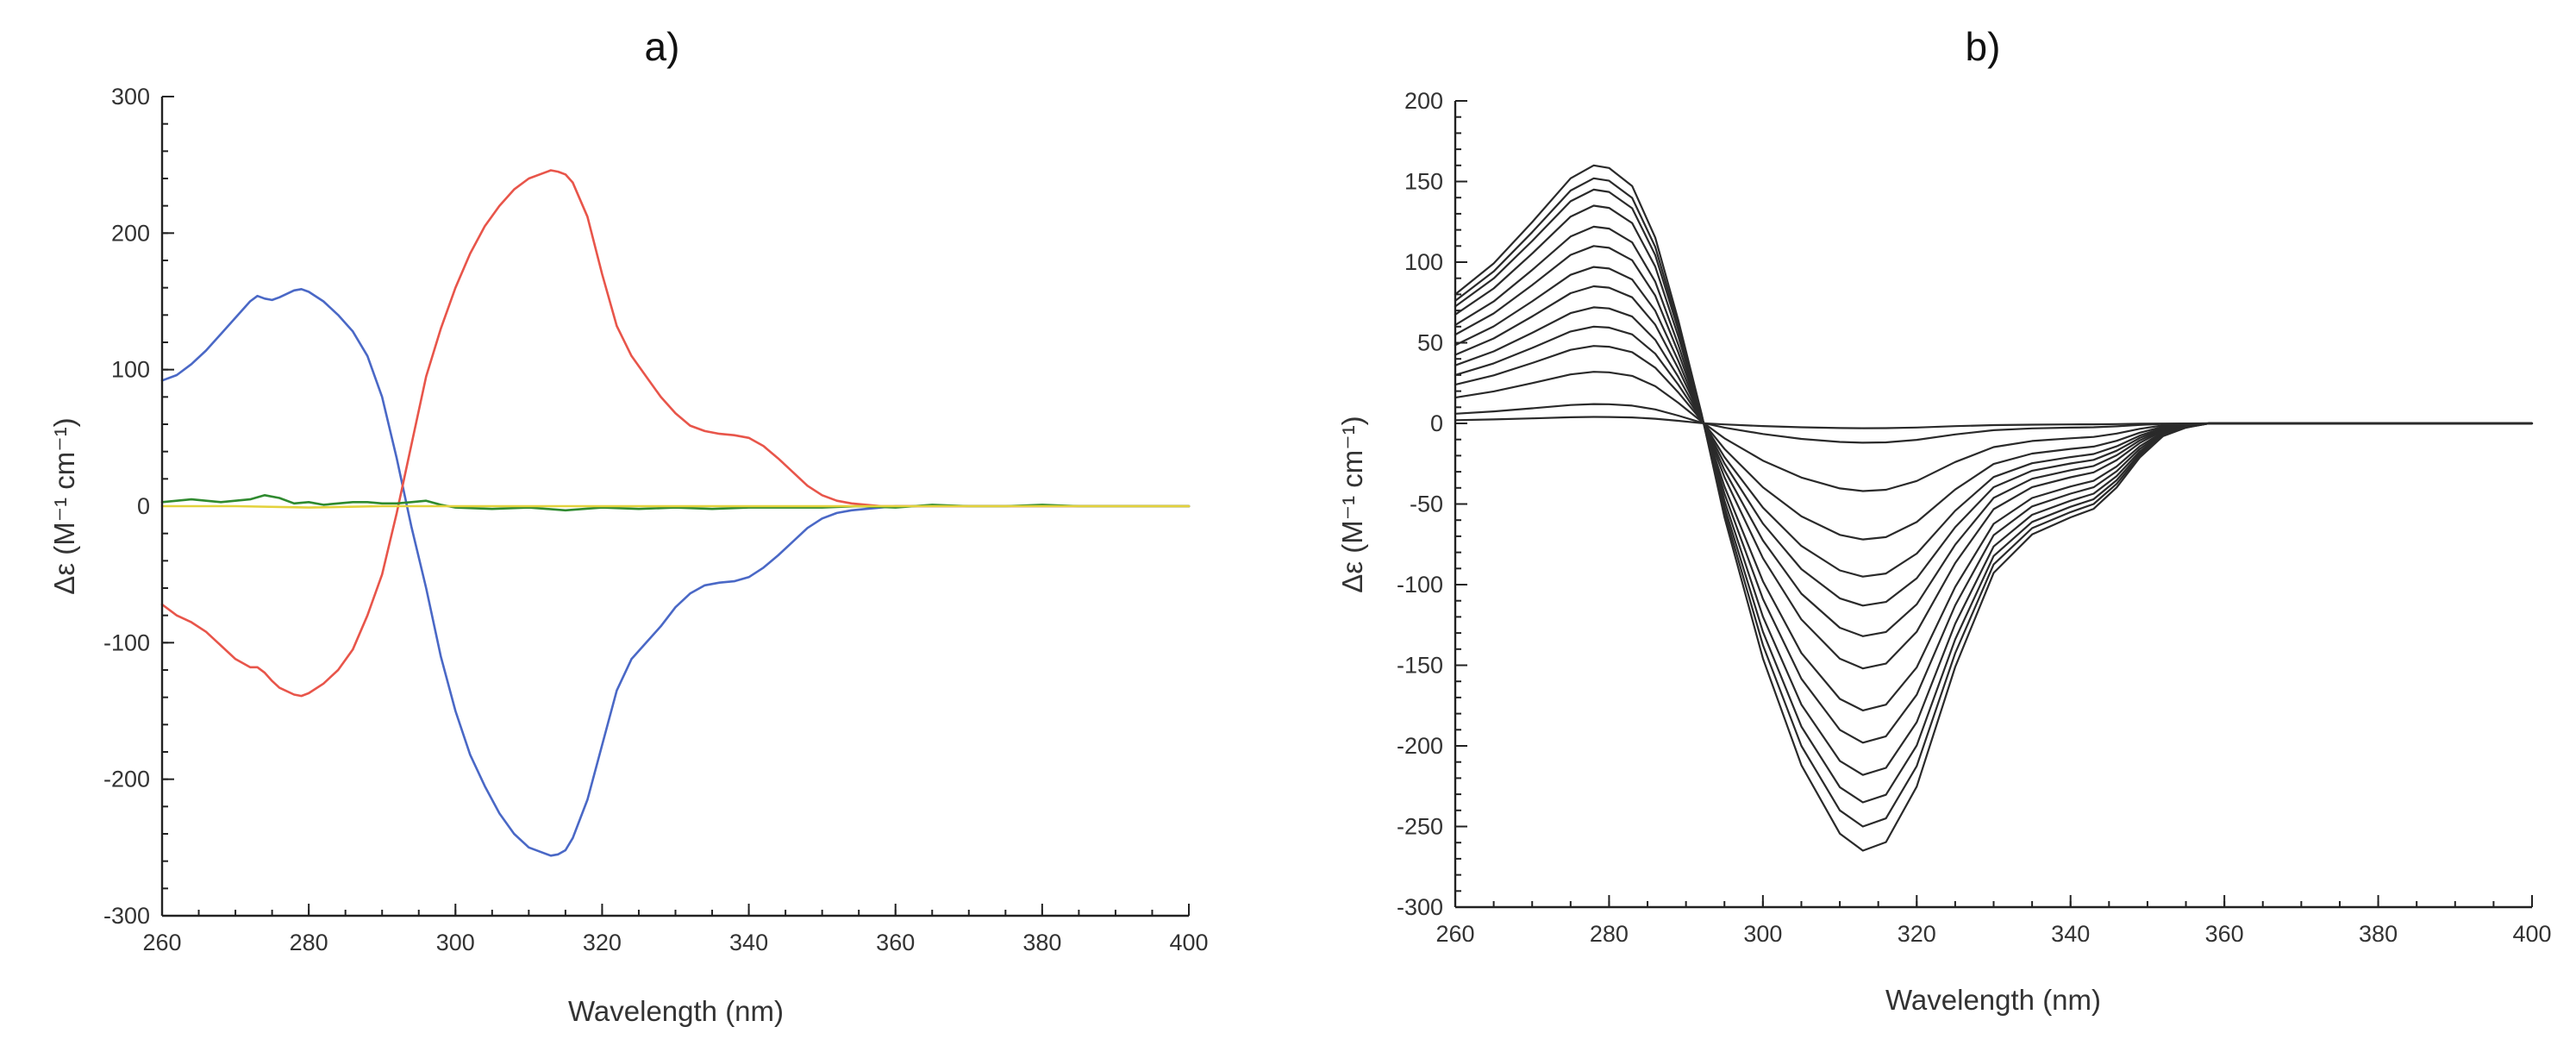 Image resolution: width=2576 pixels, height=1052 pixels. What do you see at coordinates (1420, 666) in the screenshot?
I see `panel-b-y-tick-label: -150` at bounding box center [1420, 666].